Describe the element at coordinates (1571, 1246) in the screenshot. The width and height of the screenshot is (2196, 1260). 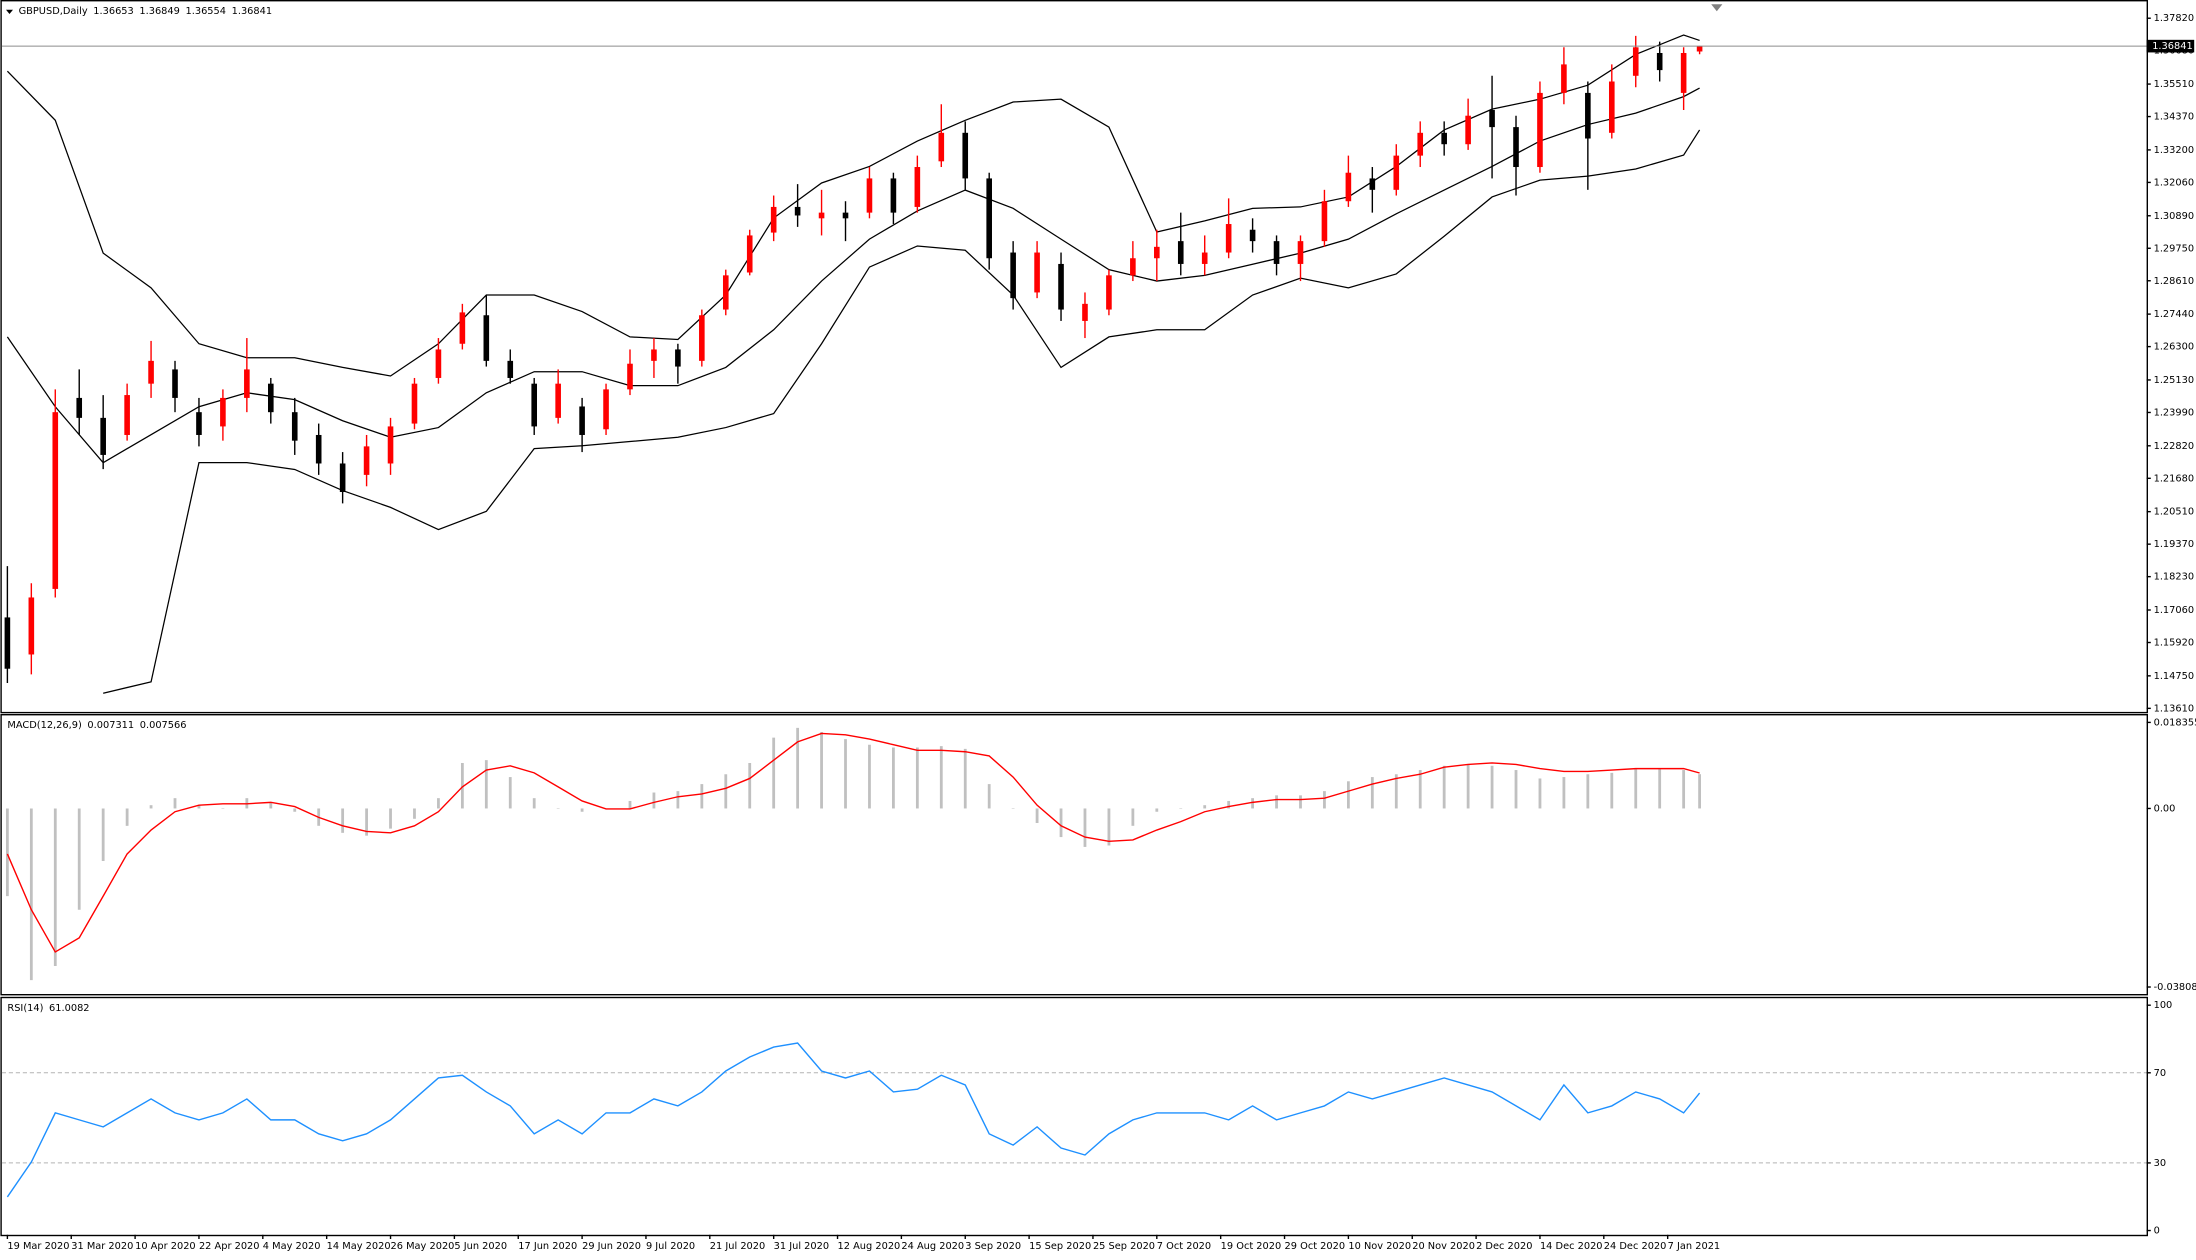
I see `x-tick-label: 14 Dec 2020` at that location.